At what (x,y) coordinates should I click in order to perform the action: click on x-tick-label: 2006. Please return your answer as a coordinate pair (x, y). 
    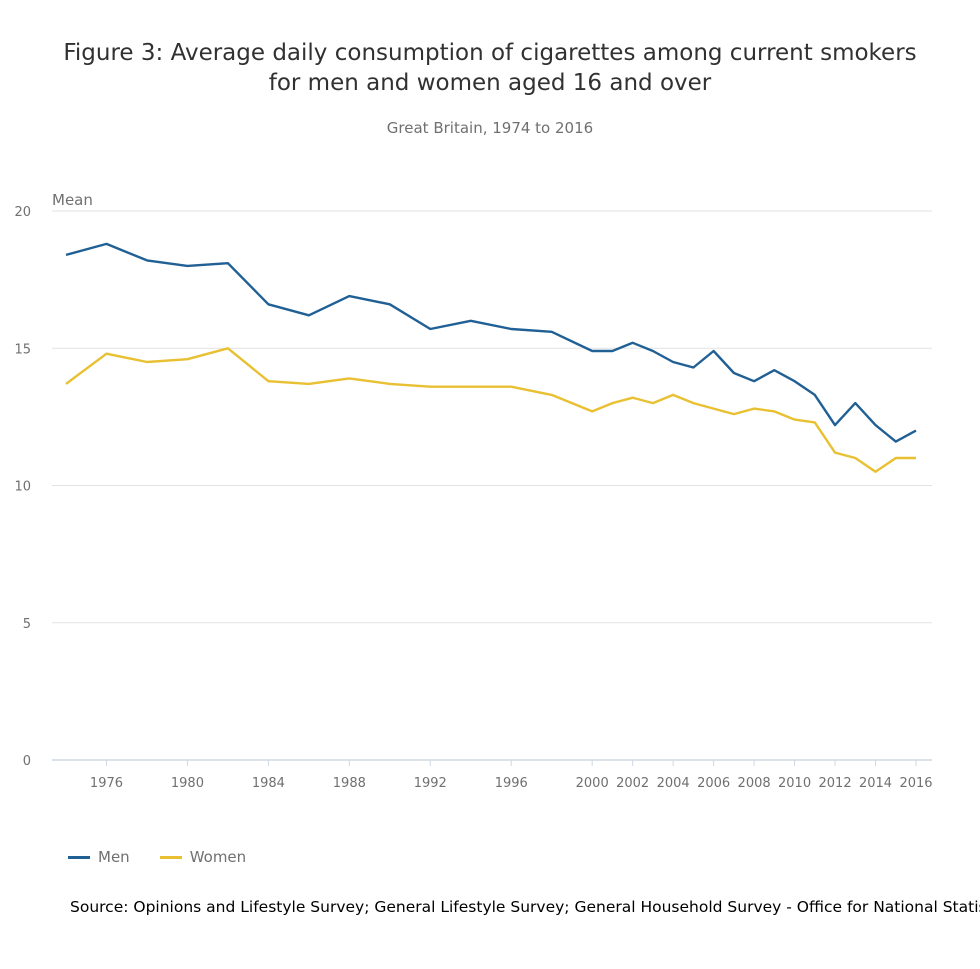
    Looking at the image, I should click on (713, 783).